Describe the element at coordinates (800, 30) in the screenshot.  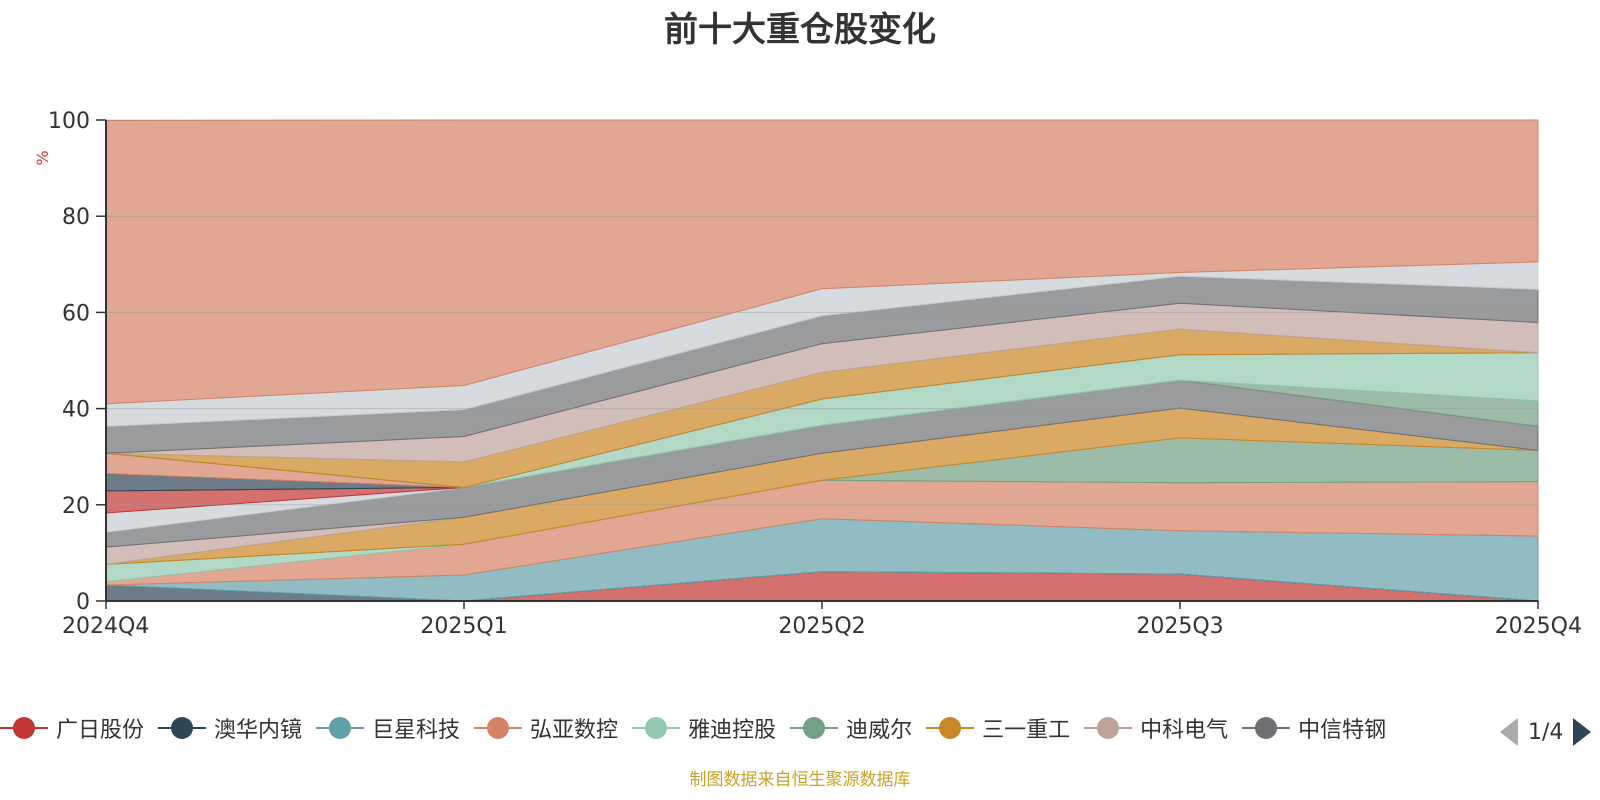
I see `chart-title: 前十大重仓股变化` at that location.